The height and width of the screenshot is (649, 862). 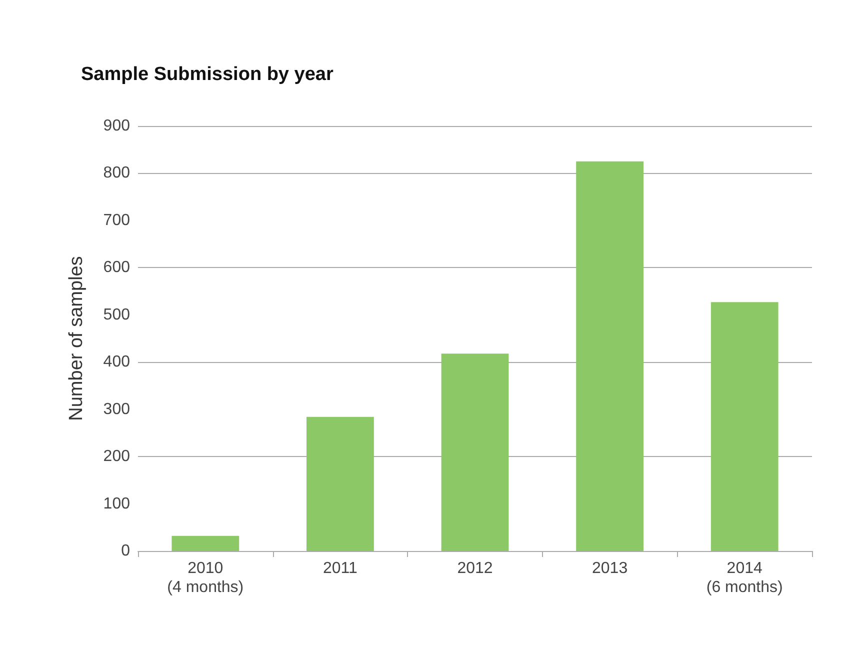 What do you see at coordinates (205, 578) in the screenshot?
I see `x-tick-label: 2010 (4 months)` at bounding box center [205, 578].